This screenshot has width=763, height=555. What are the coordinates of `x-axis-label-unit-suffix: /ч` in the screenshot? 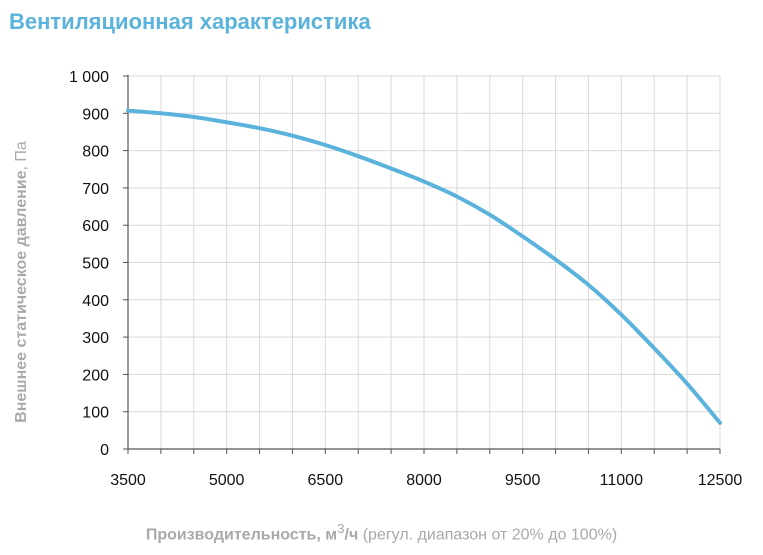 It's located at (351, 535).